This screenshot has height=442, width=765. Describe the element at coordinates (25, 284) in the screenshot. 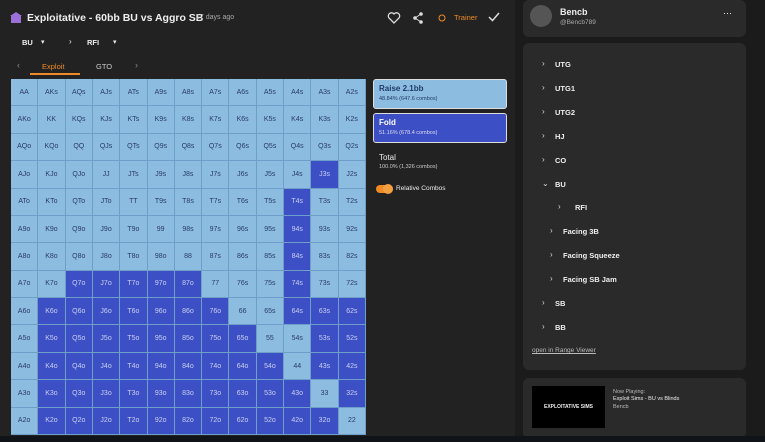

I see `hand-cell: A7o` at that location.